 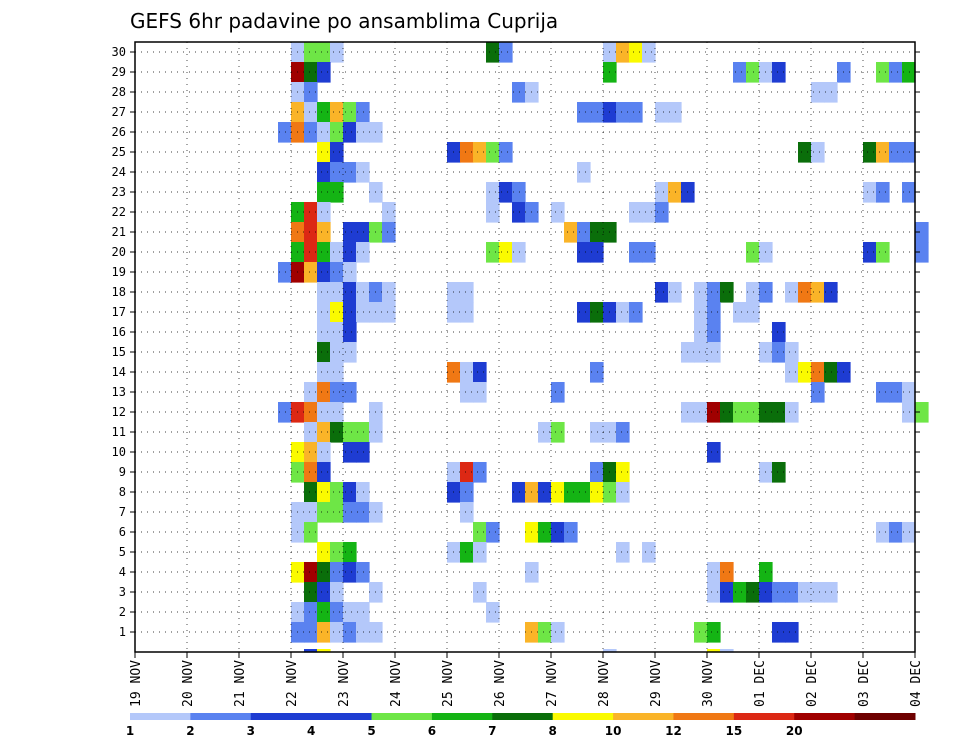 What do you see at coordinates (344, 21) in the screenshot?
I see `chart-title: GEFS 6hr padavine po ansamblima Cuprija` at bounding box center [344, 21].